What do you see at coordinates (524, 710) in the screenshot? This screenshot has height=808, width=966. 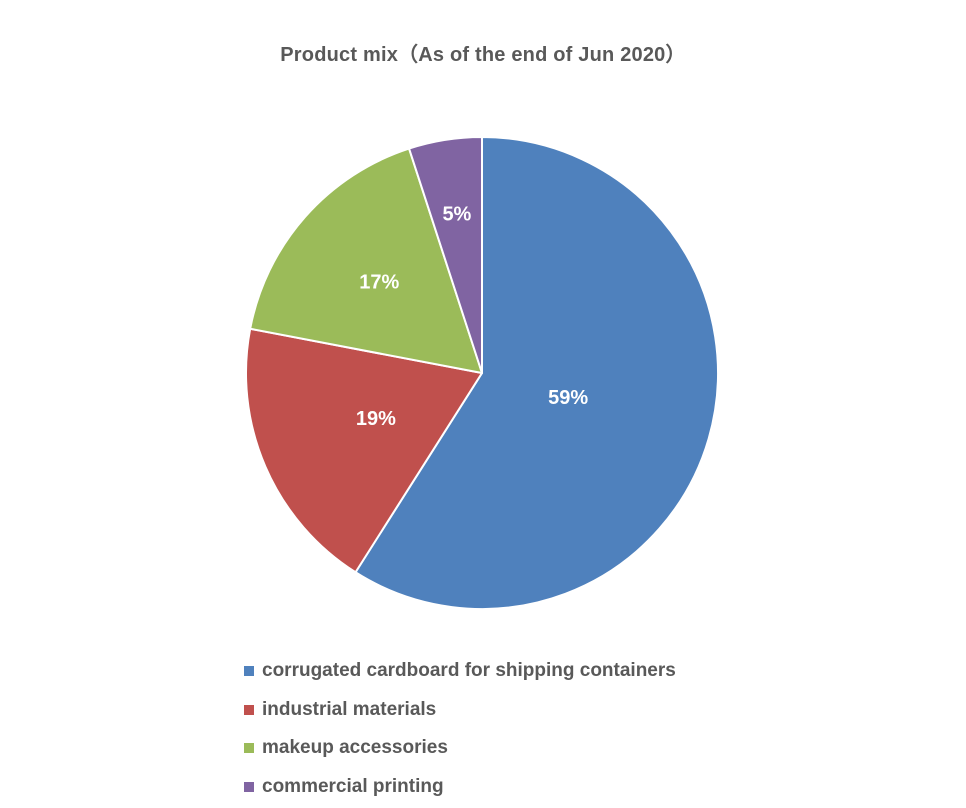 I see `legend-item: industrial materials` at bounding box center [524, 710].